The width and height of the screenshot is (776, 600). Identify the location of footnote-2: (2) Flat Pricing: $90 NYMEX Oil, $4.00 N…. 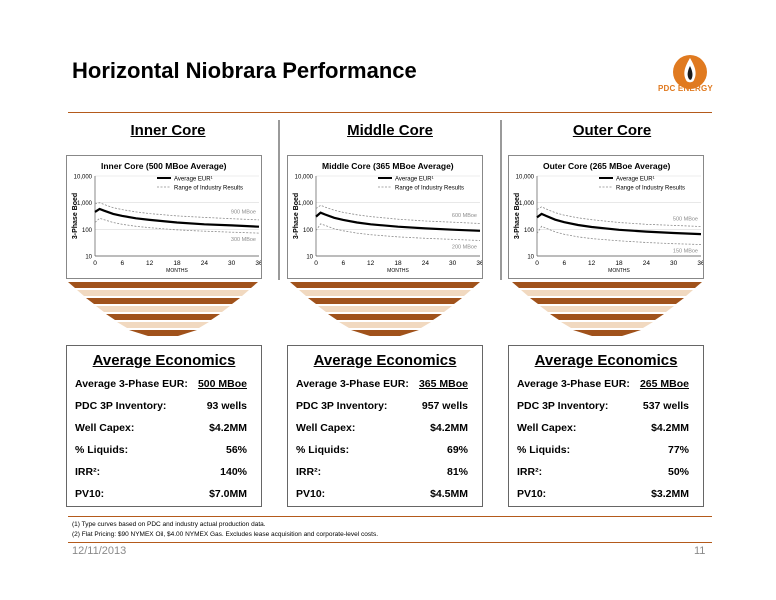
(225, 534).